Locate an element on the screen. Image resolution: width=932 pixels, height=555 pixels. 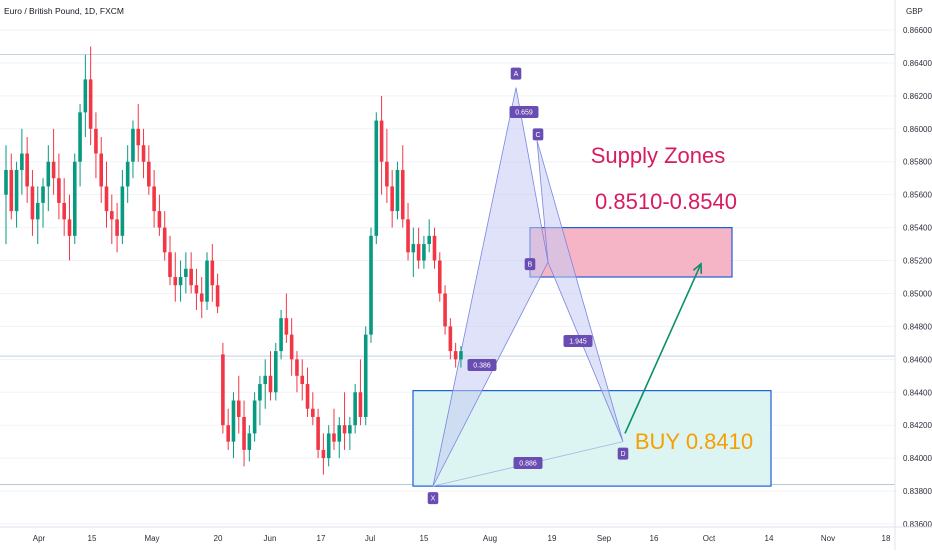
time-tick-label: 17 is located at coordinates (321, 538).